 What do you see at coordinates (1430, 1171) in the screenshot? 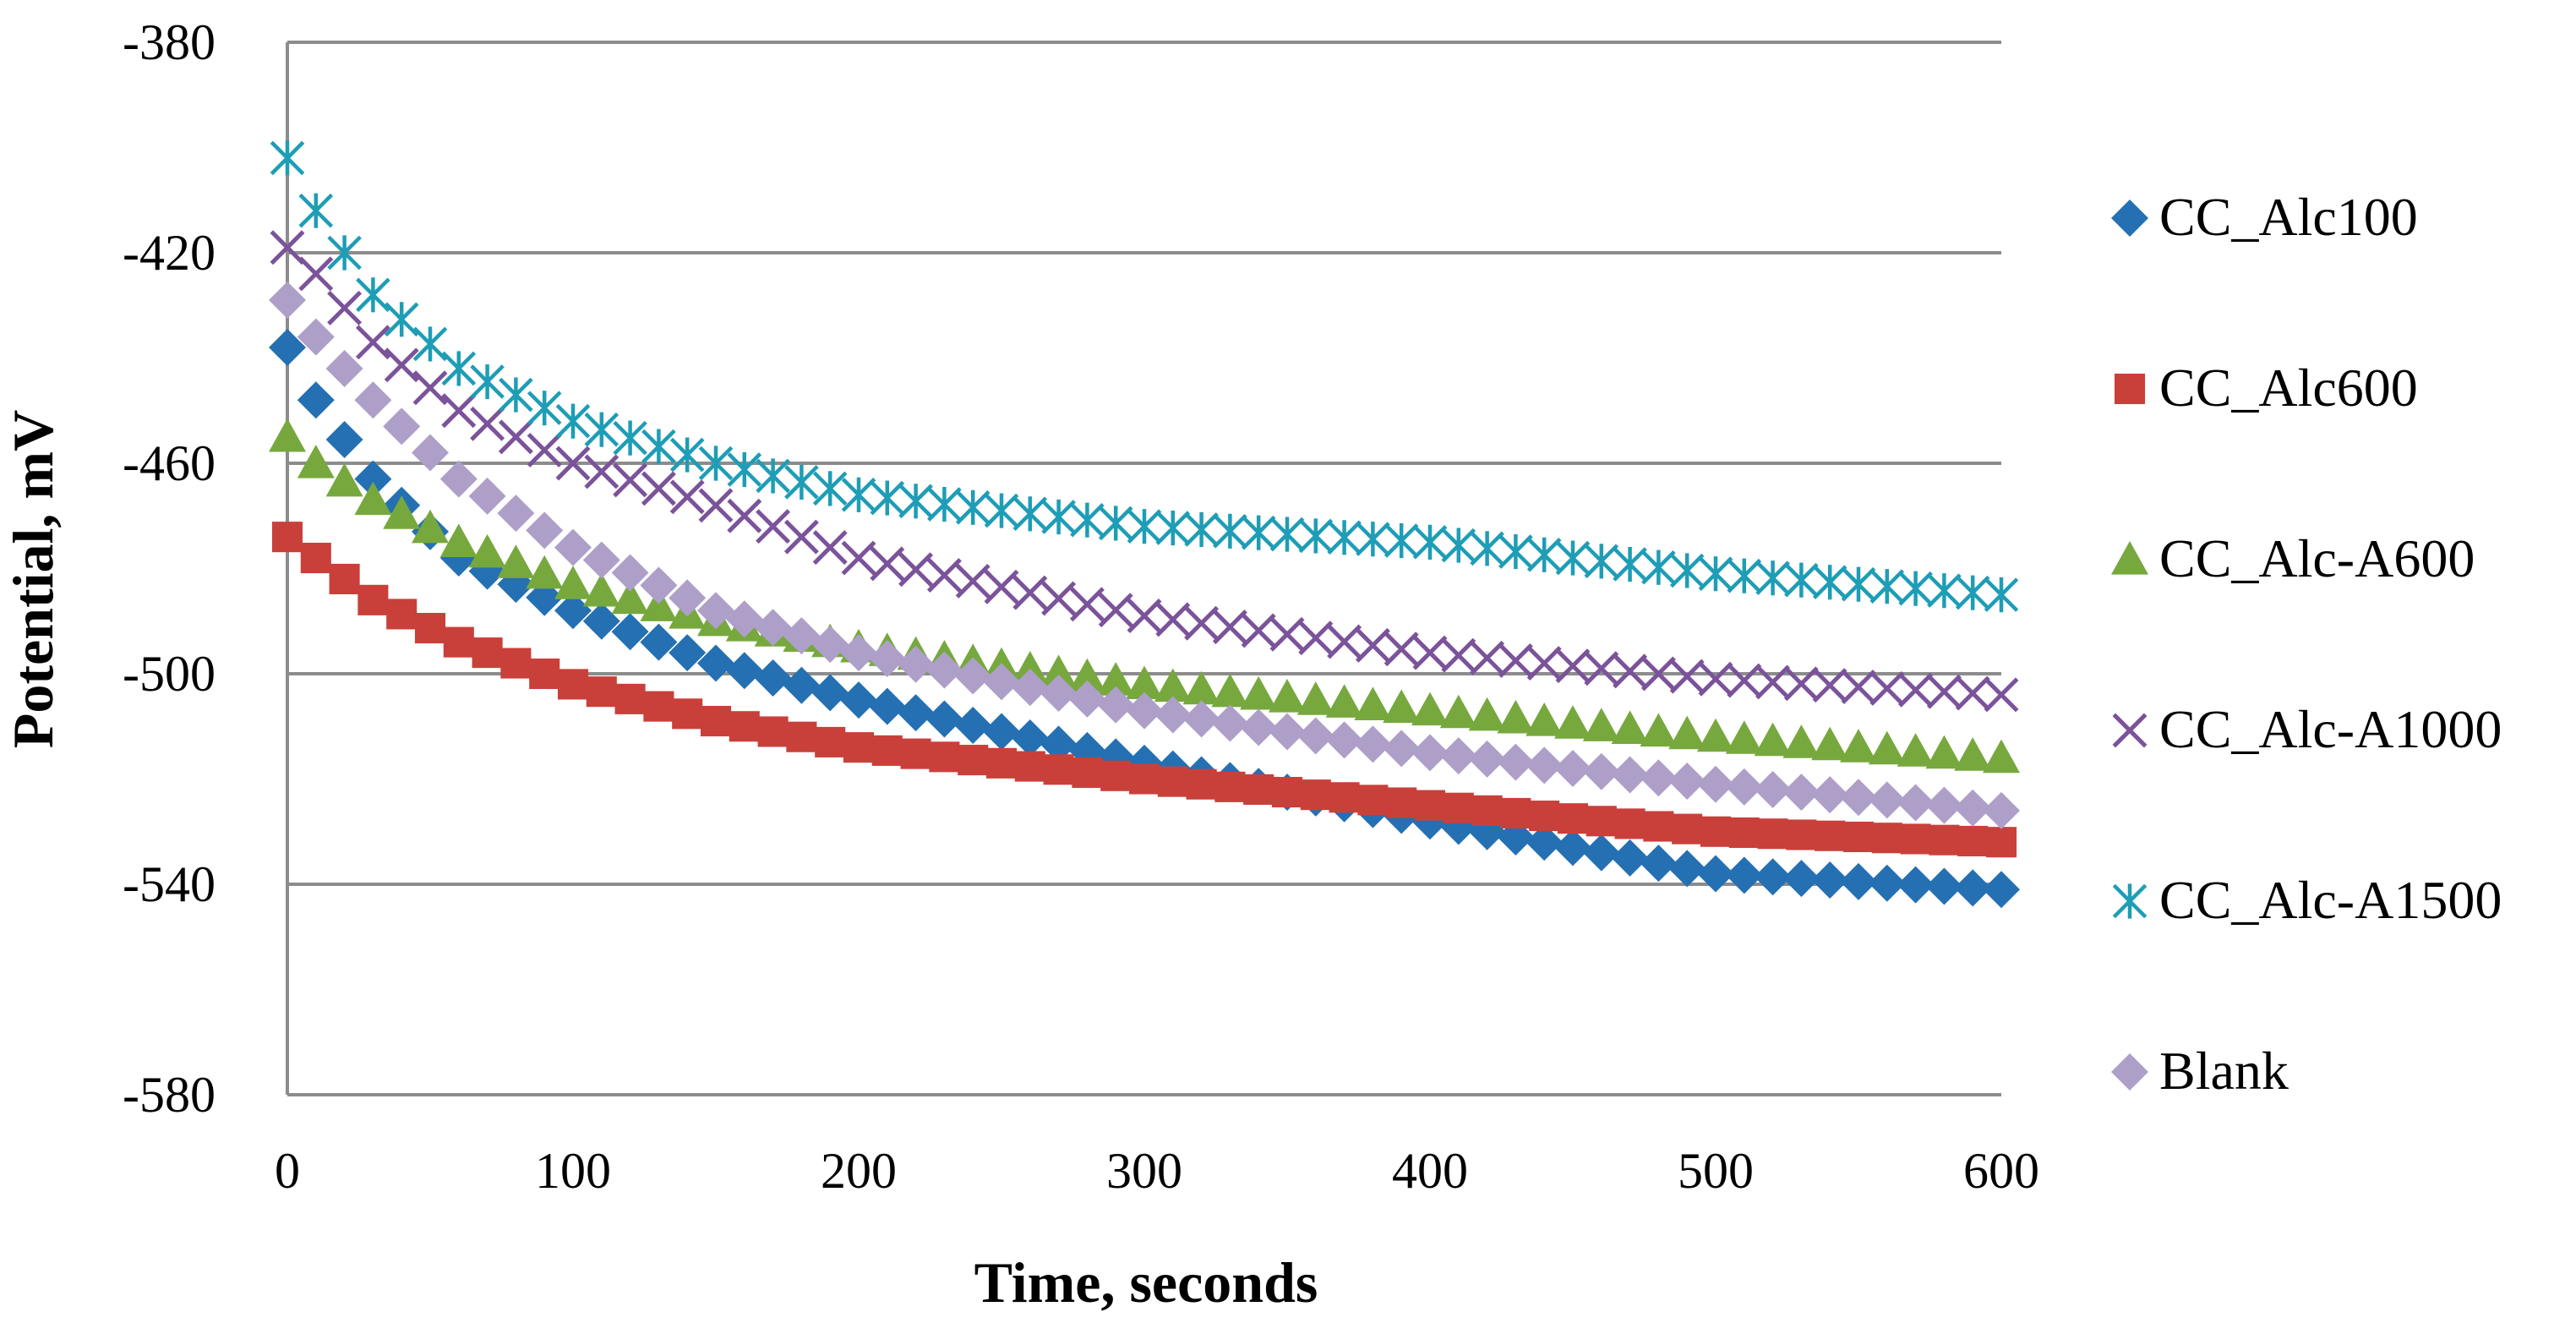
I see `x-tick-label: 400` at bounding box center [1430, 1171].